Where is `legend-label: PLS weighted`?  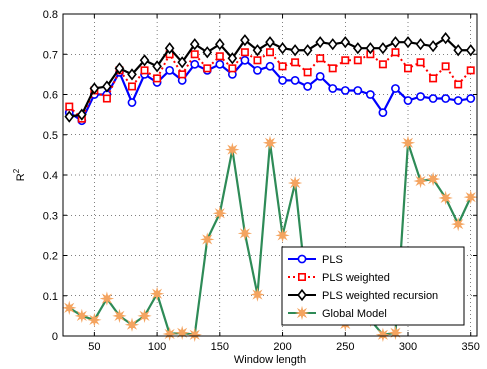 legend-label: PLS weighted is located at coordinates (356, 278).